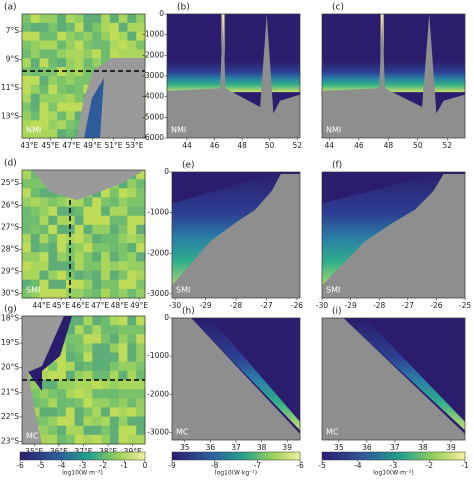 This screenshot has width=474, height=480. Describe the element at coordinates (297, 305) in the screenshot. I see `x-tick-label: -26` at that location.